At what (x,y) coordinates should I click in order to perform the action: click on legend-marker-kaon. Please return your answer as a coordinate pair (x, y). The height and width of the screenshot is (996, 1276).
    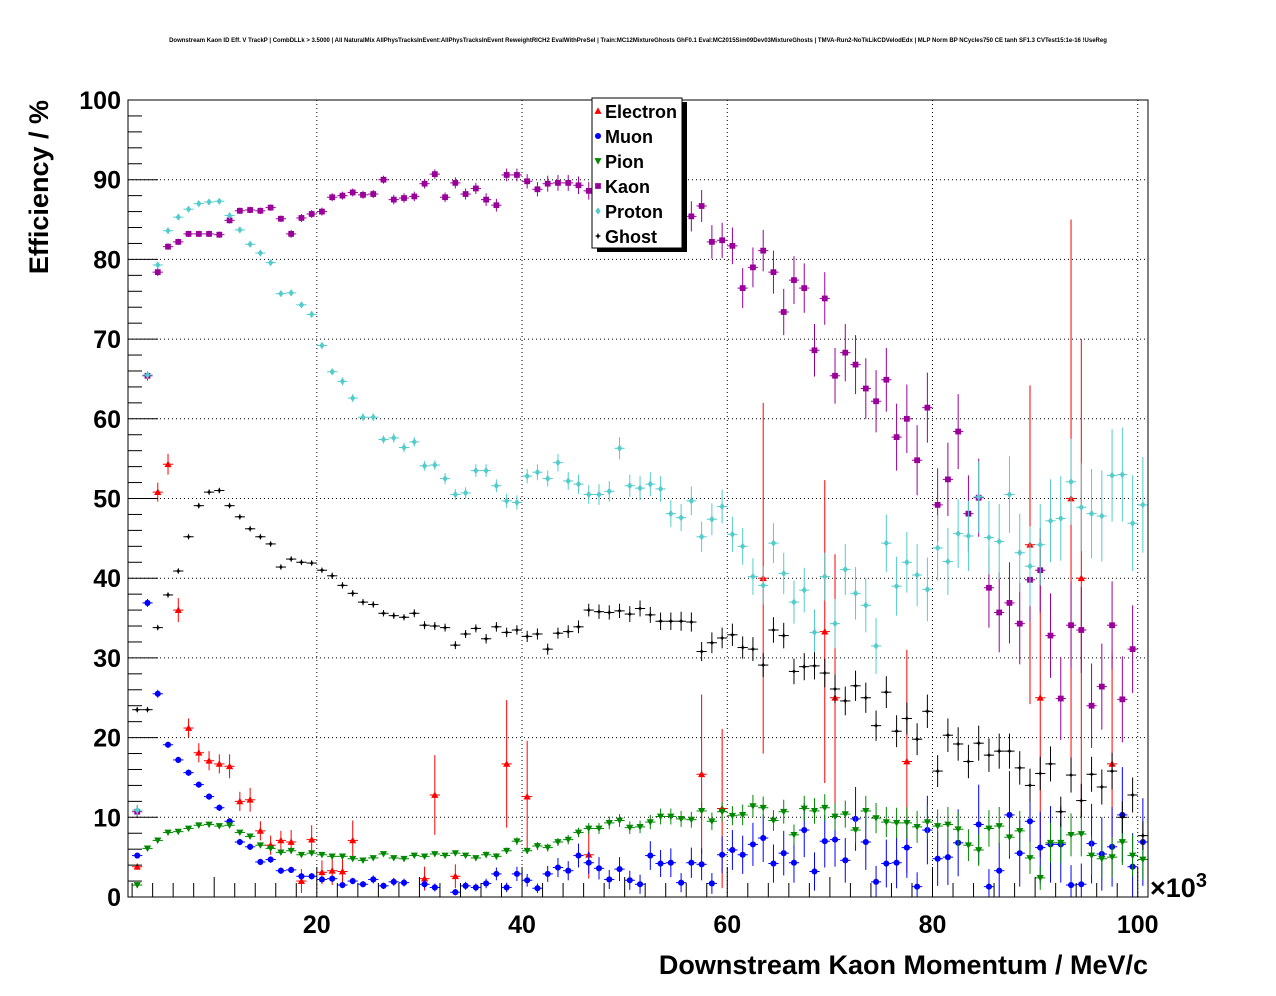
    Looking at the image, I should click on (598, 186).